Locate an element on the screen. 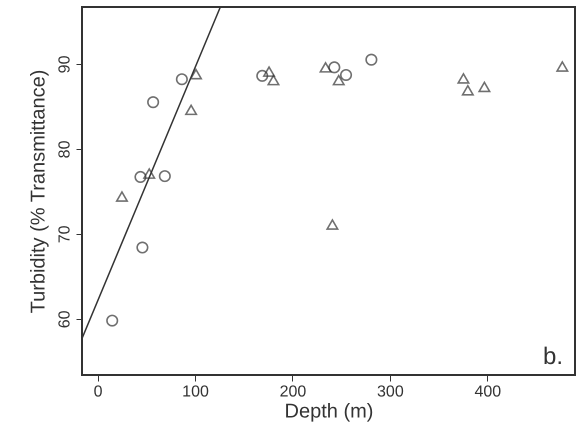 Image resolution: width=577 pixels, height=442 pixels. annotation: b. is located at coordinates (552, 356).